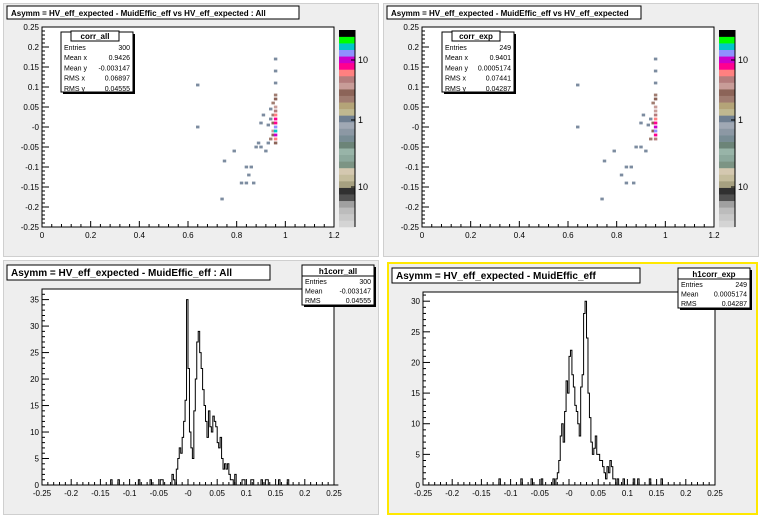 Image resolution: width=761 pixels, height=518 pixels. What do you see at coordinates (714, 235) in the screenshot?
I see `x-tick-label: 1.2` at bounding box center [714, 235].